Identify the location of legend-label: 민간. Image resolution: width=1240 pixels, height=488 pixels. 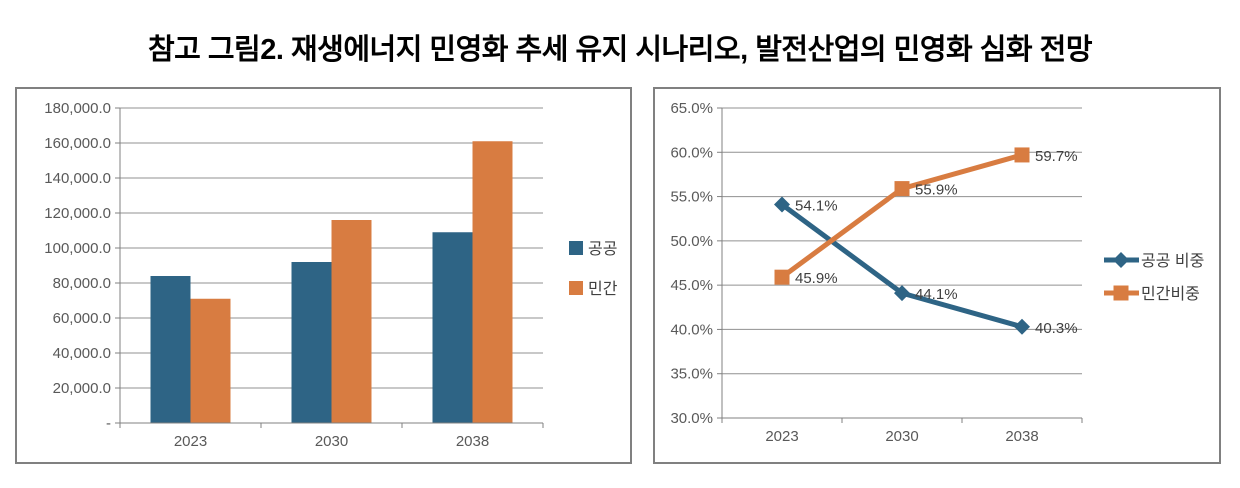
(603, 289).